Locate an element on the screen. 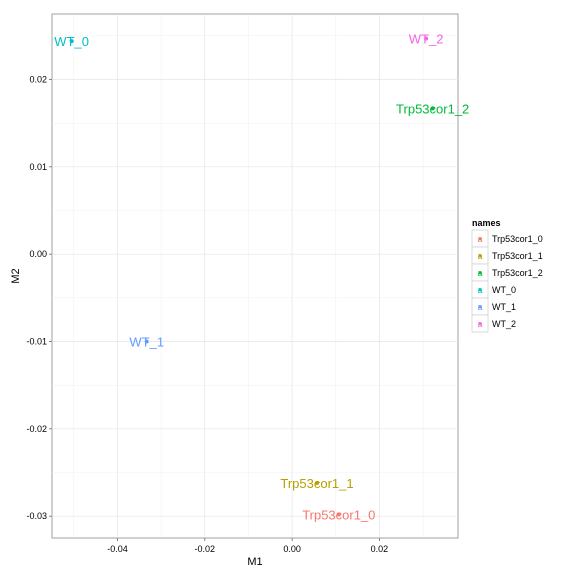 Image resolution: width=576 pixels, height=576 pixels. point-label: WT_0 is located at coordinates (71, 41).